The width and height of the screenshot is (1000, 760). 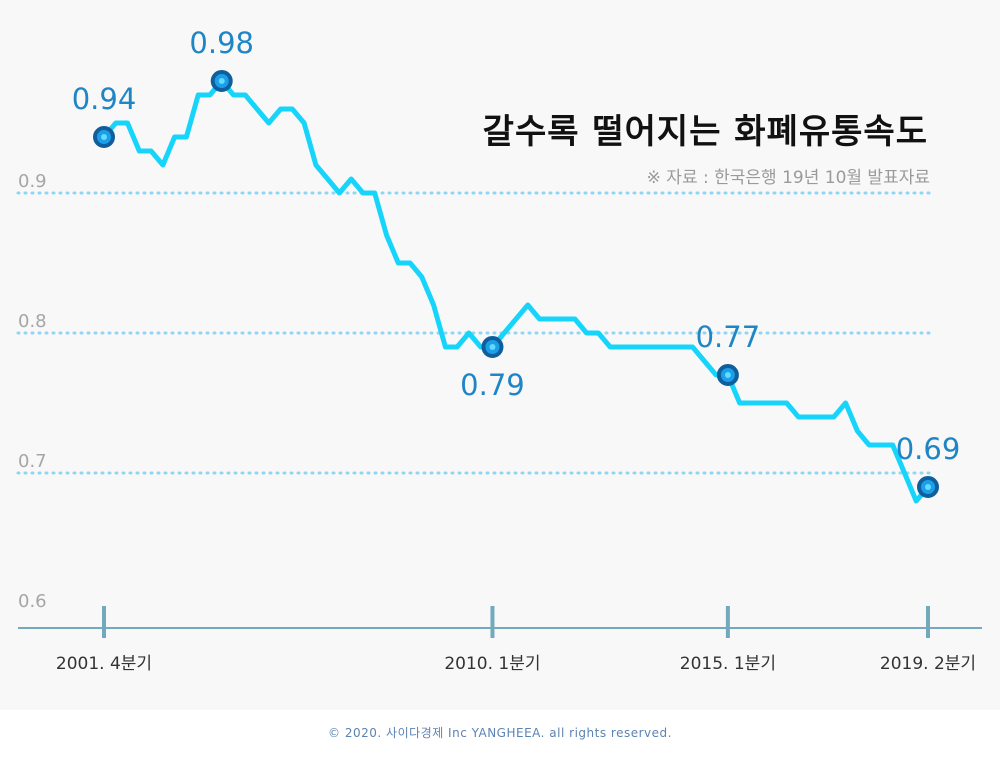 I want to click on data-label: 0.94, so click(x=104, y=99).